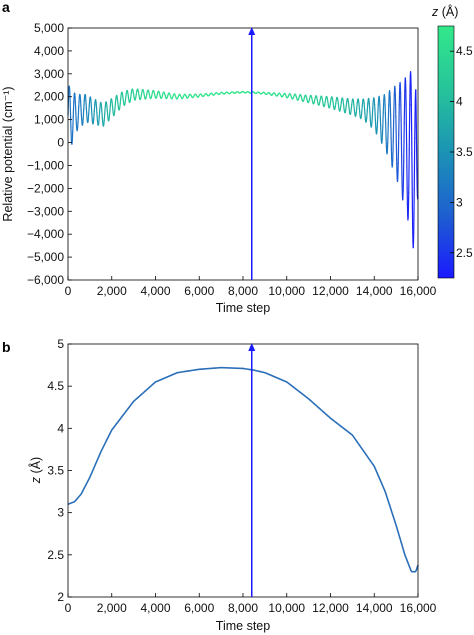 This screenshot has width=474, height=635. What do you see at coordinates (199, 291) in the screenshot?
I see `panel-a-x-tick-label: 6,000` at bounding box center [199, 291].